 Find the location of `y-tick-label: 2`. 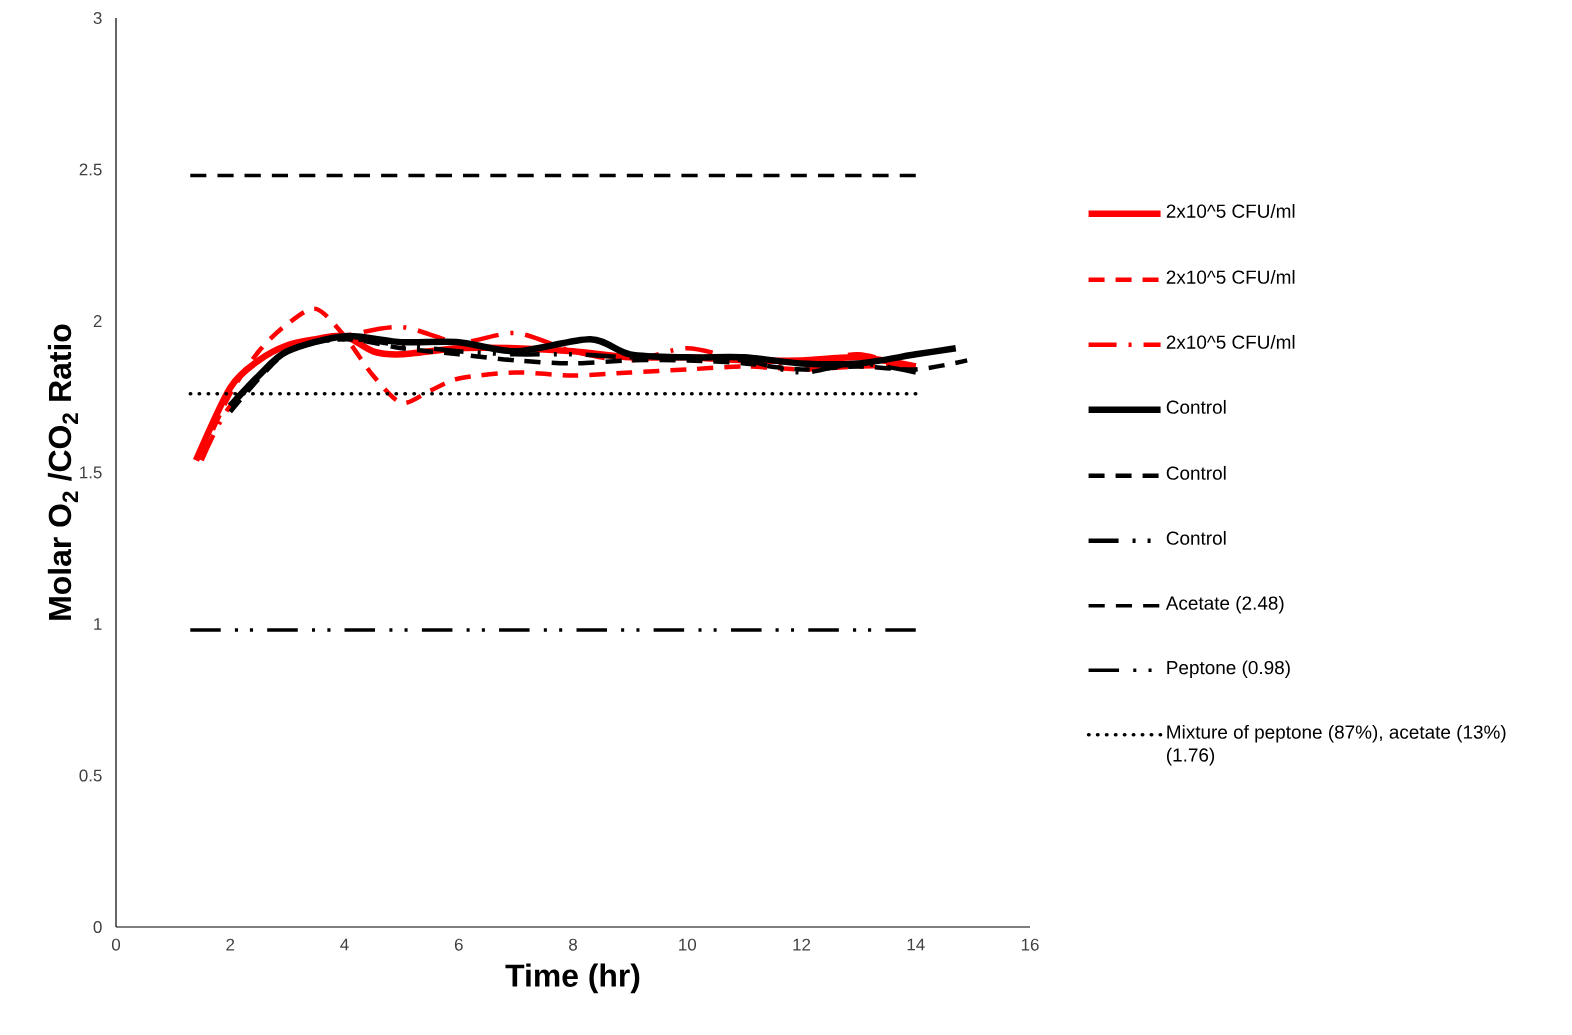

y-tick-label: 2 is located at coordinates (97, 321).